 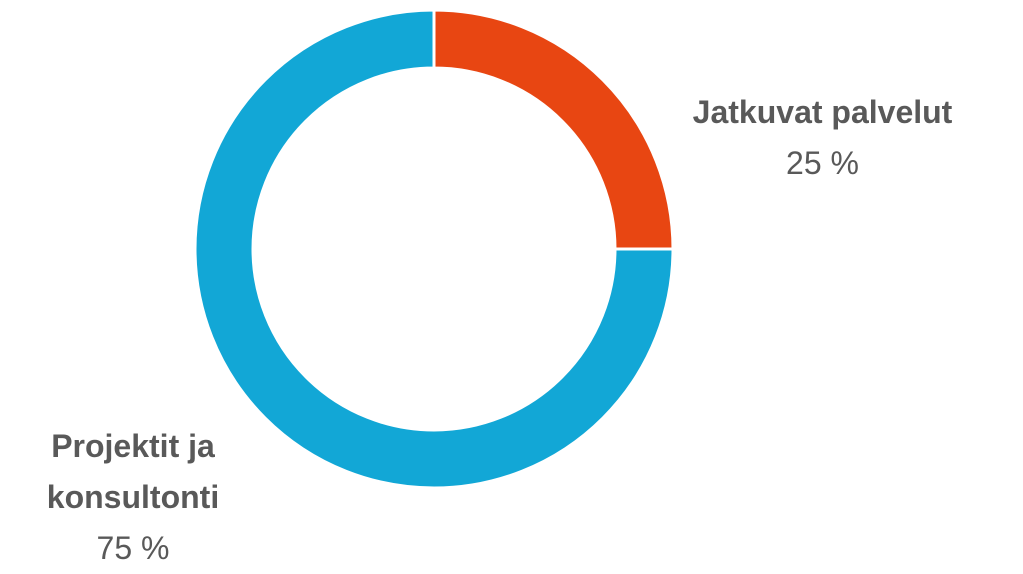 What do you see at coordinates (822, 112) in the screenshot?
I see `category-label: Jatkuvat palvelut` at bounding box center [822, 112].